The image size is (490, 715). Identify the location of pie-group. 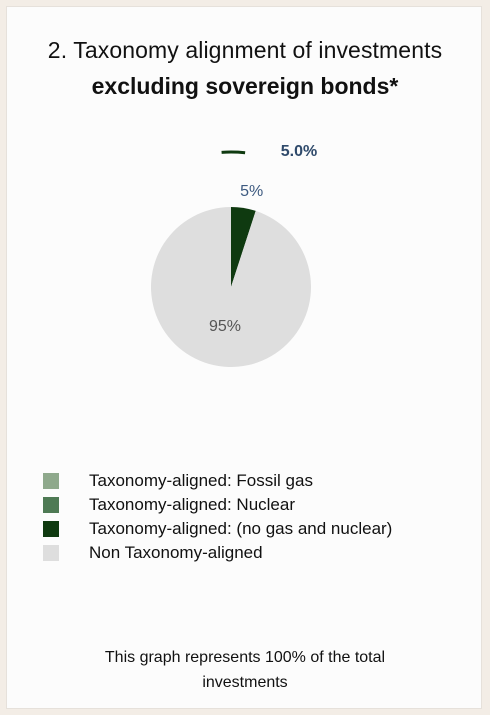
(231, 287).